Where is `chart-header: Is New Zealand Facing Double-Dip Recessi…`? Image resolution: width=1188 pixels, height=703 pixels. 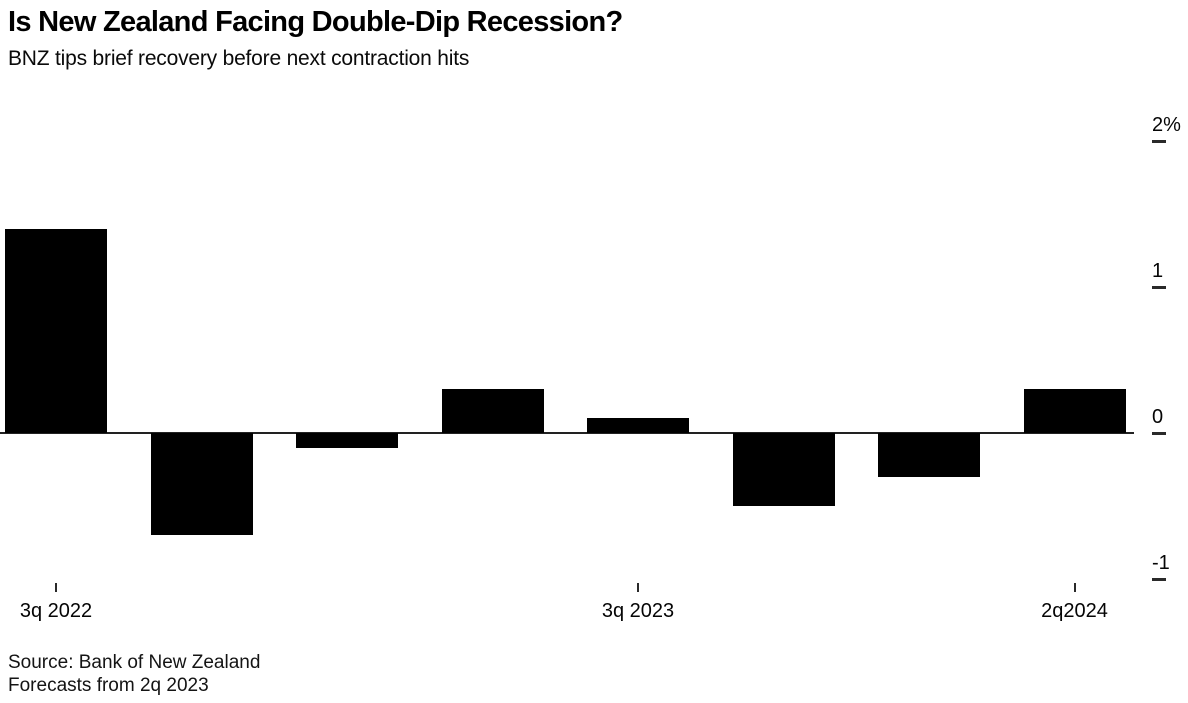 chart-header: Is New Zealand Facing Double-Dip Recessi… is located at coordinates (315, 38).